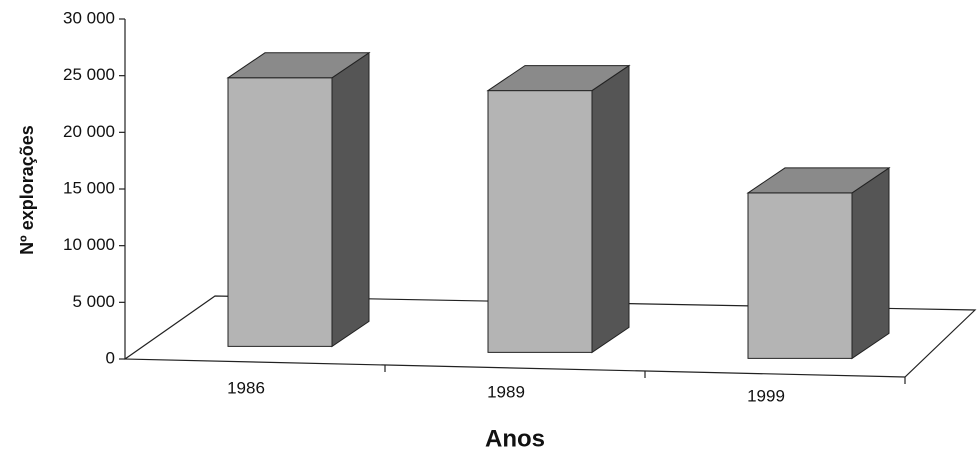 This screenshot has width=979, height=459. Describe the element at coordinates (89, 187) in the screenshot. I see `y-tick-label: 15 000` at that location.